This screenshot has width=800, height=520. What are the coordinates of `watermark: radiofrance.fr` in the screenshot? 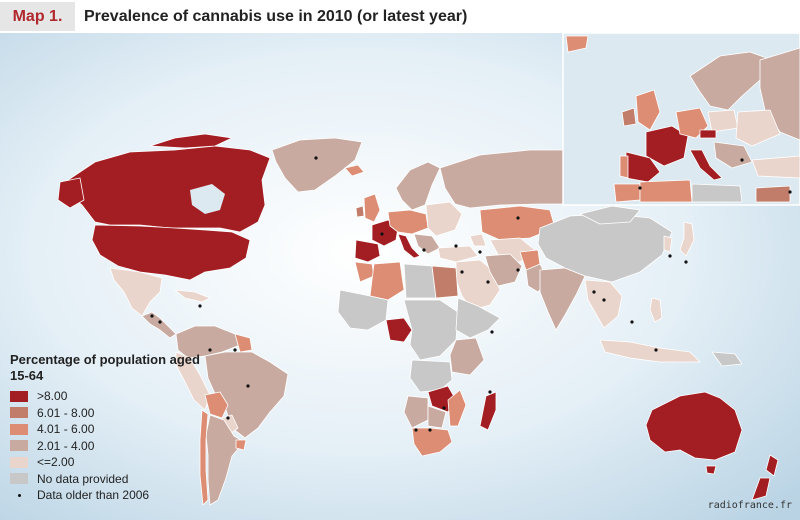 It's located at (749, 505).